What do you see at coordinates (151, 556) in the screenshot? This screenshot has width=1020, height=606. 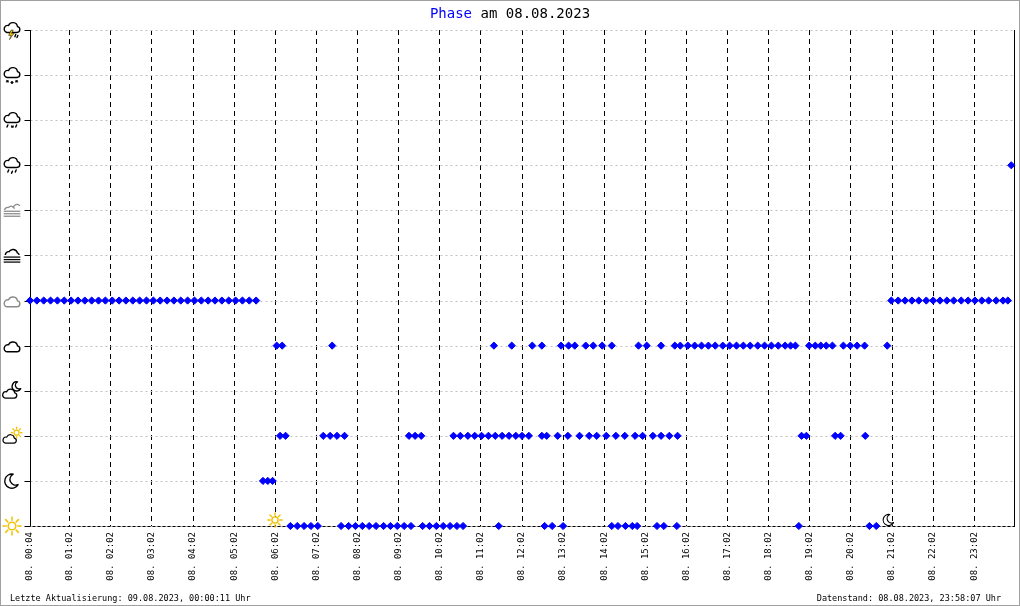 I see `x-tick-label: 08. 03:02` at bounding box center [151, 556].